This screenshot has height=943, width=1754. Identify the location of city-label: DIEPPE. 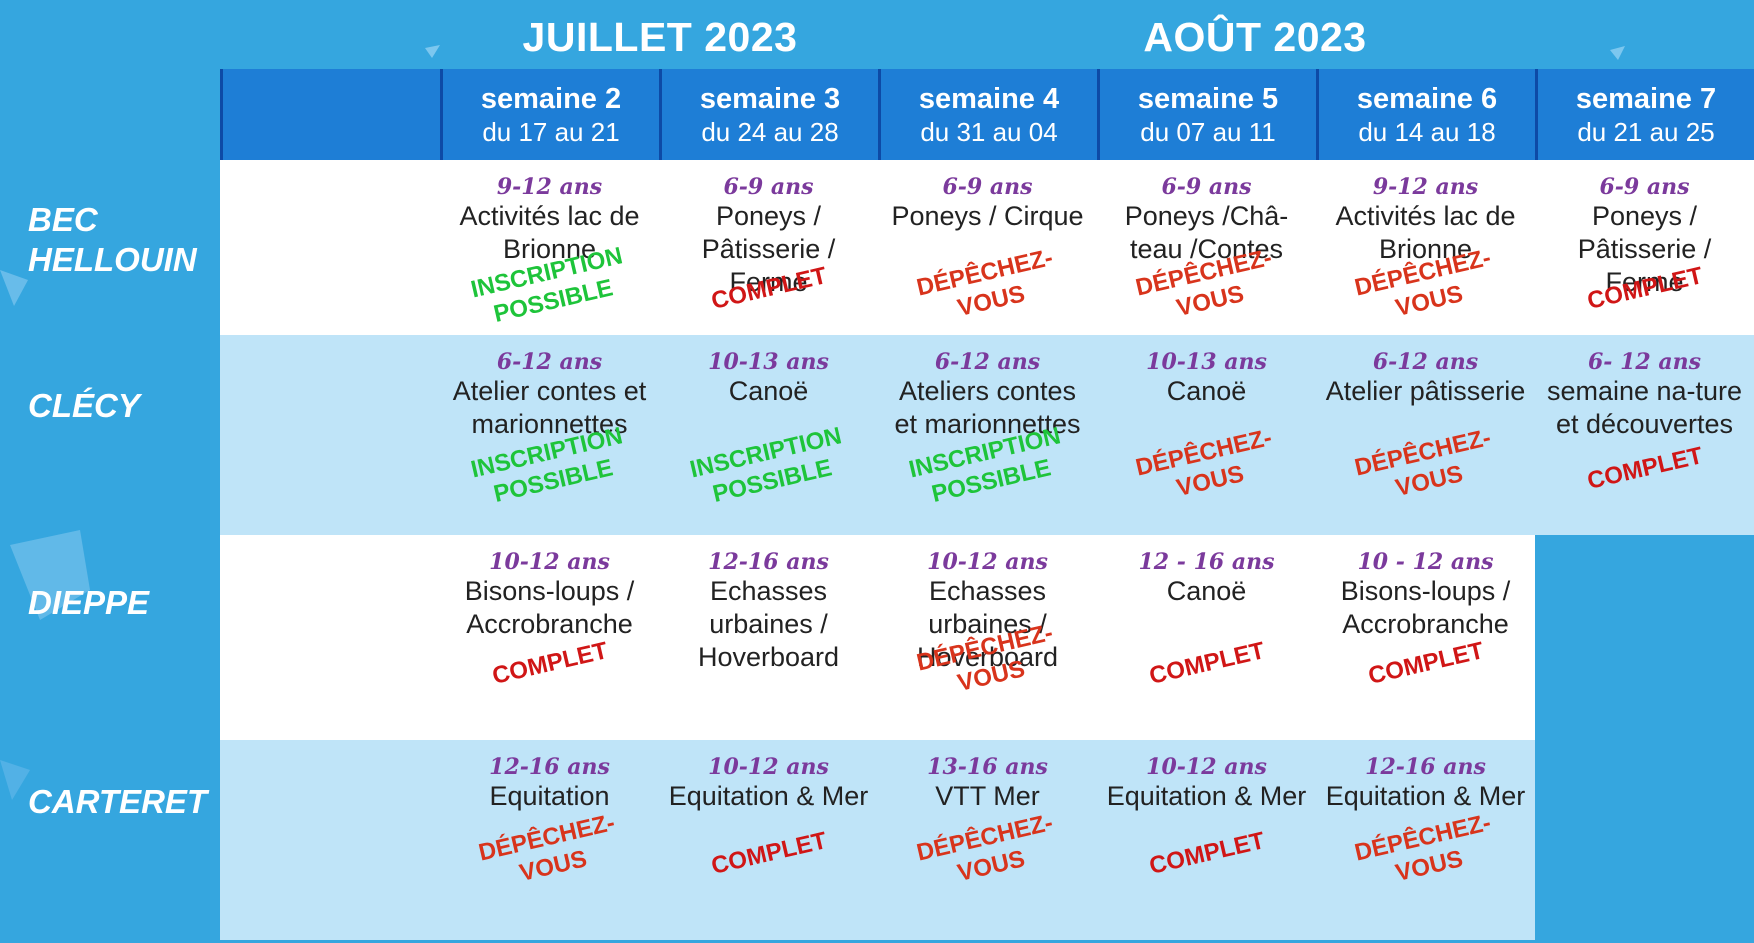
(89, 602).